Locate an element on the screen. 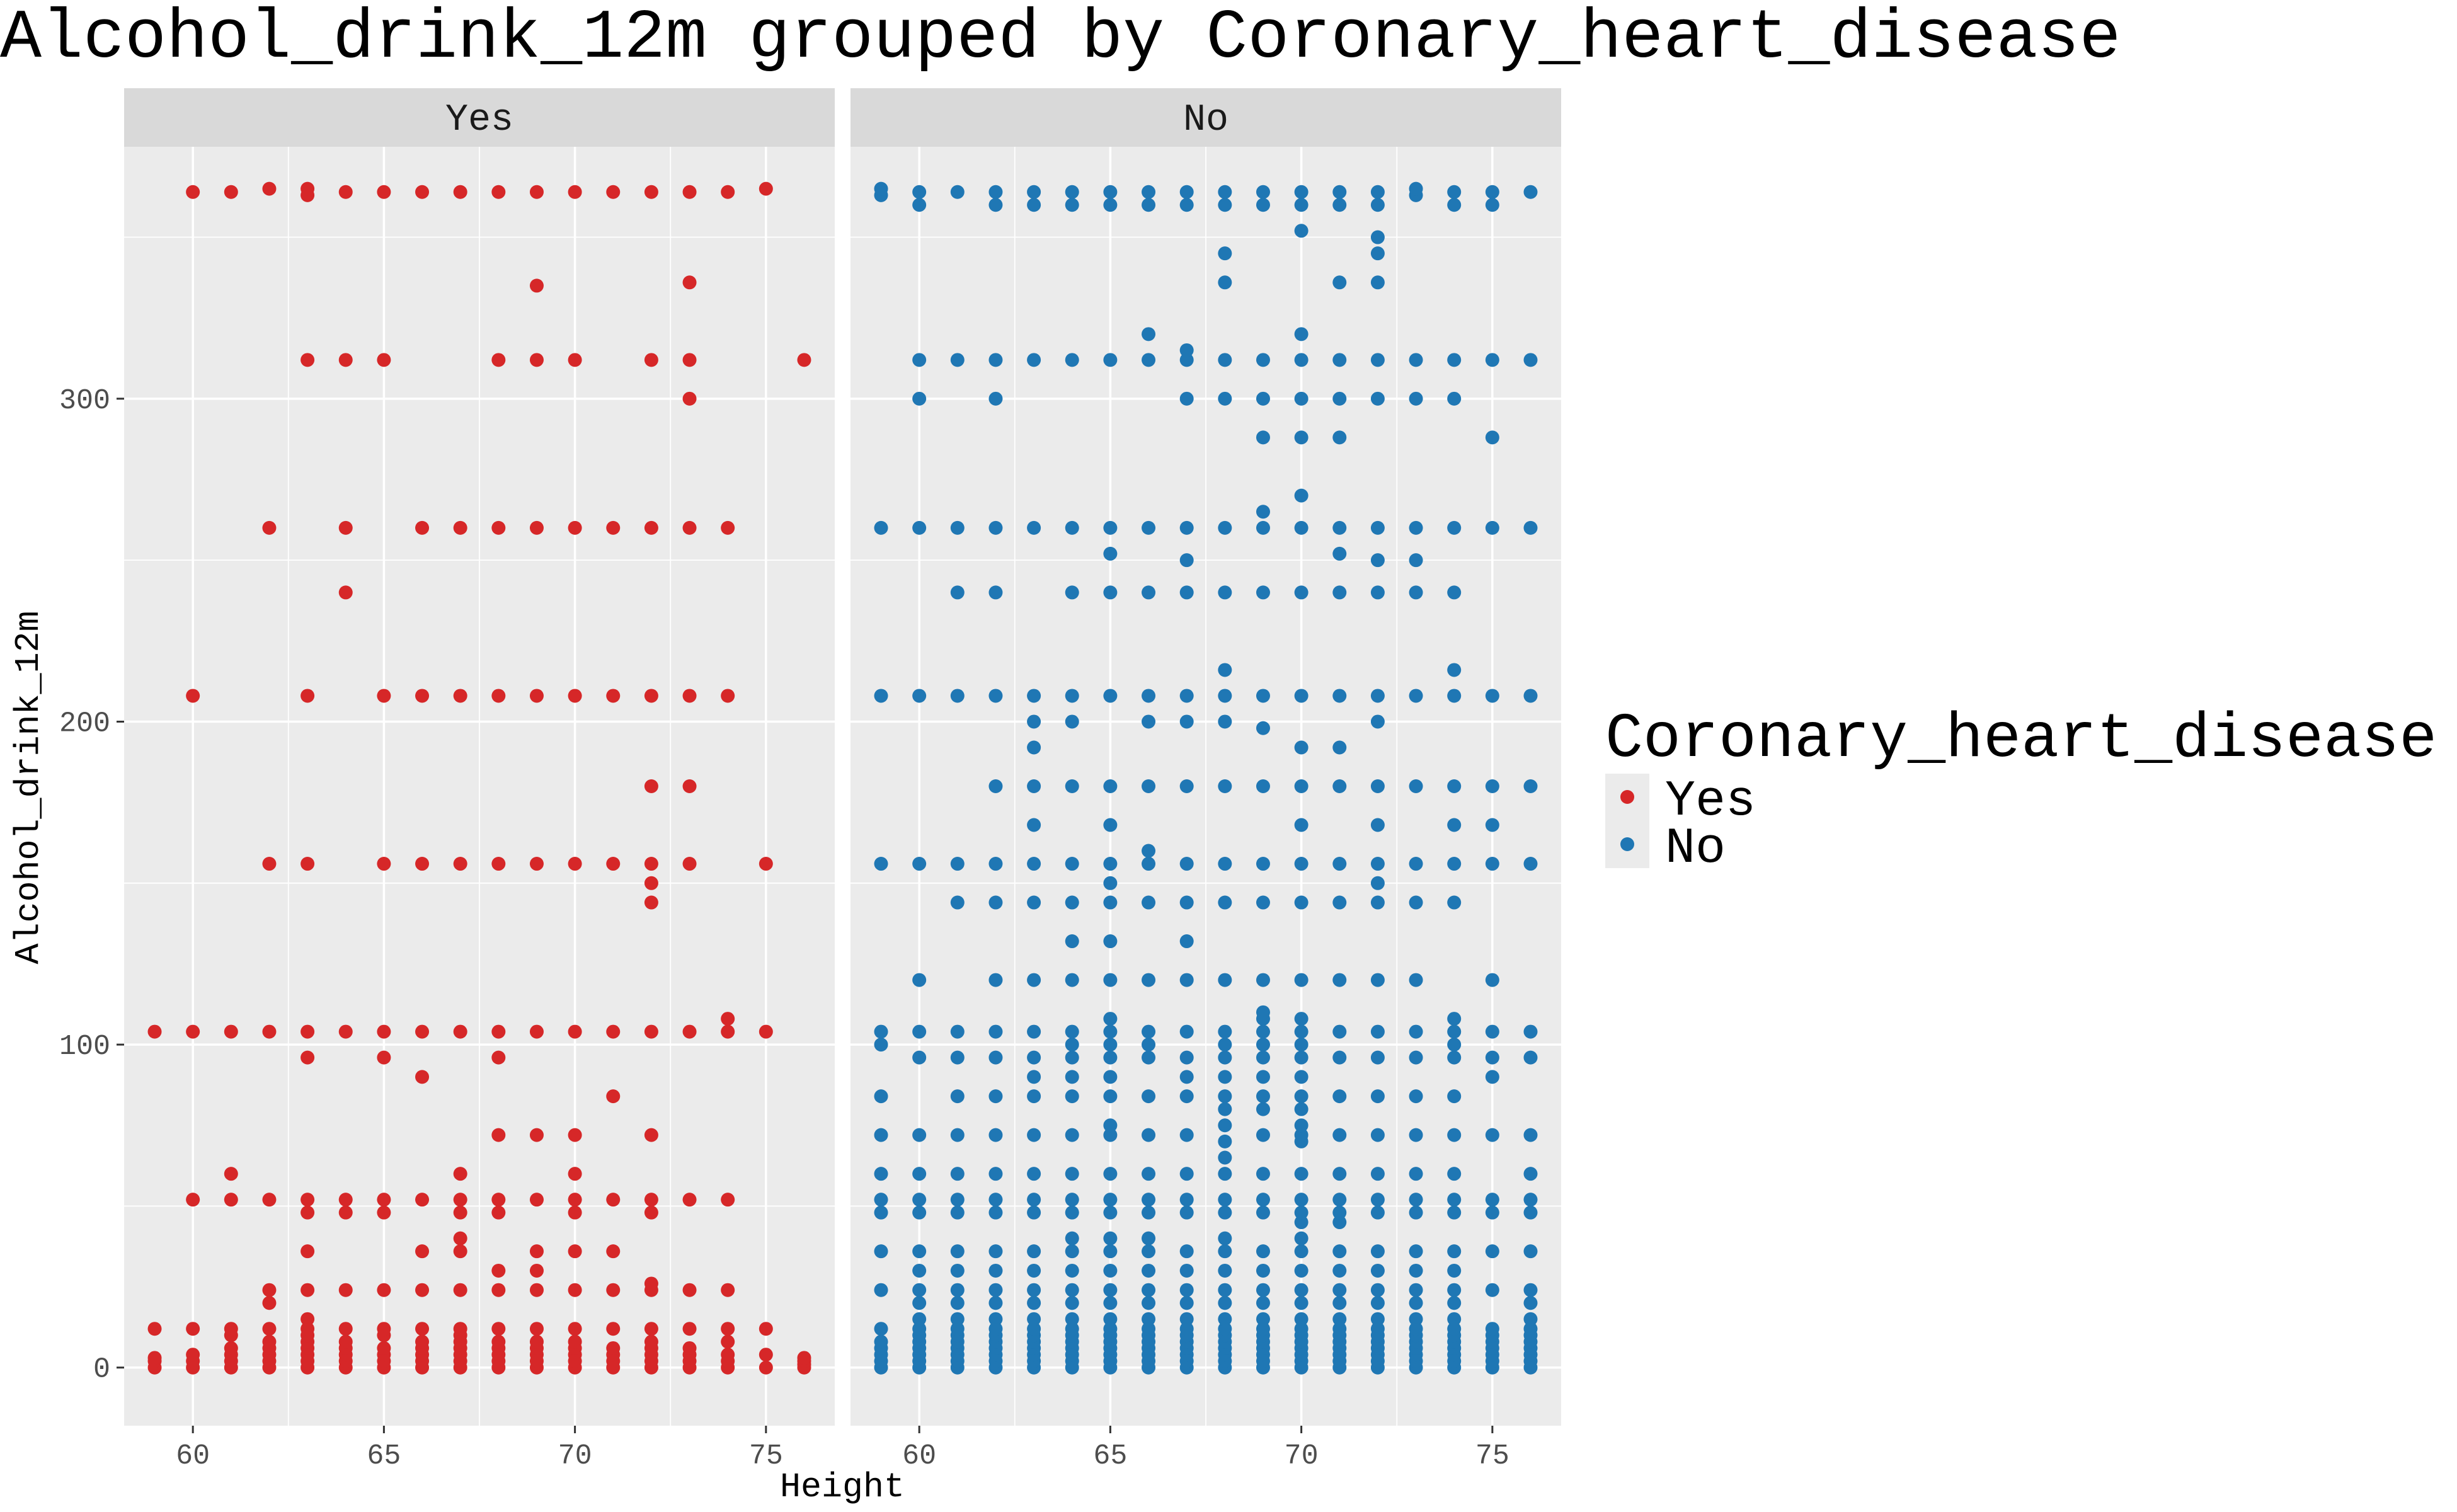  y-tick-label: 0 is located at coordinates (101, 1370).